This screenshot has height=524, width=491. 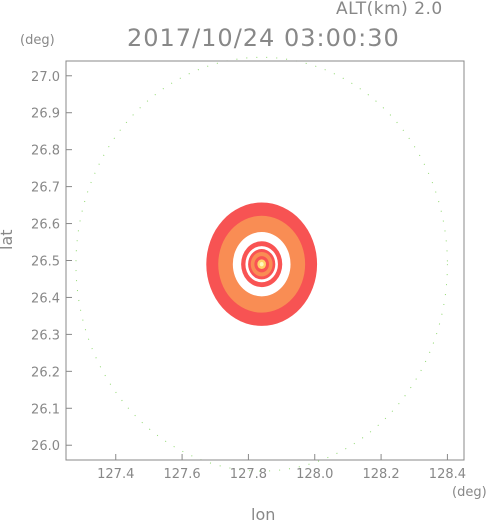 What do you see at coordinates (248, 474) in the screenshot?
I see `x-tick-label: 127.8` at bounding box center [248, 474].